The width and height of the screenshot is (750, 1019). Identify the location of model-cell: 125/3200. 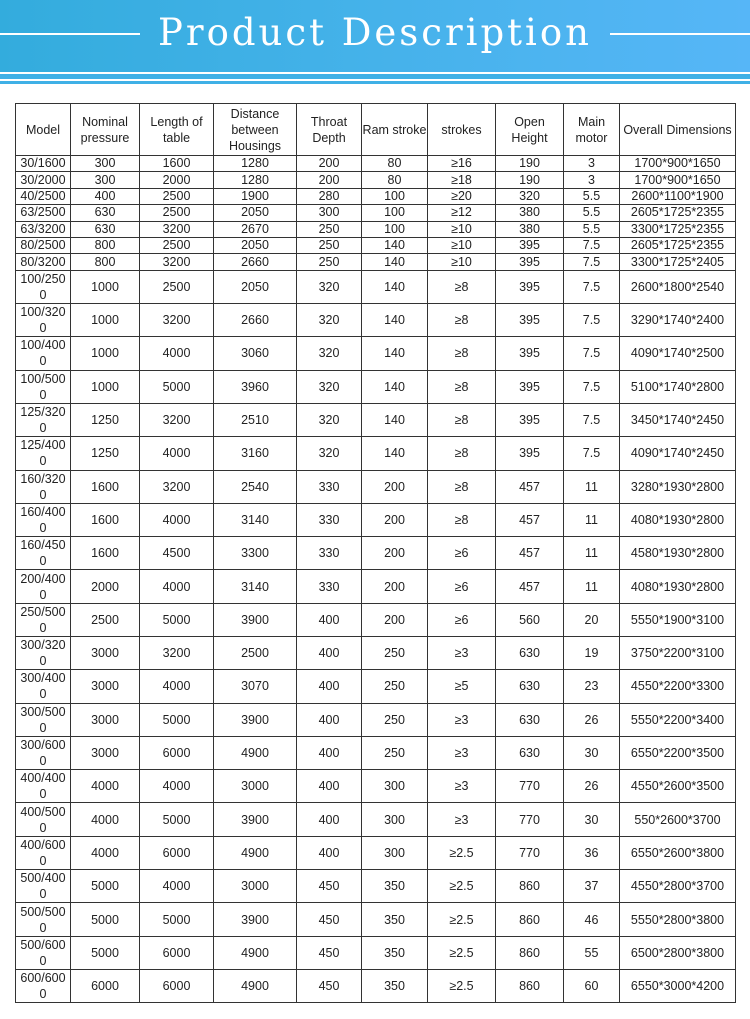
(43, 420).